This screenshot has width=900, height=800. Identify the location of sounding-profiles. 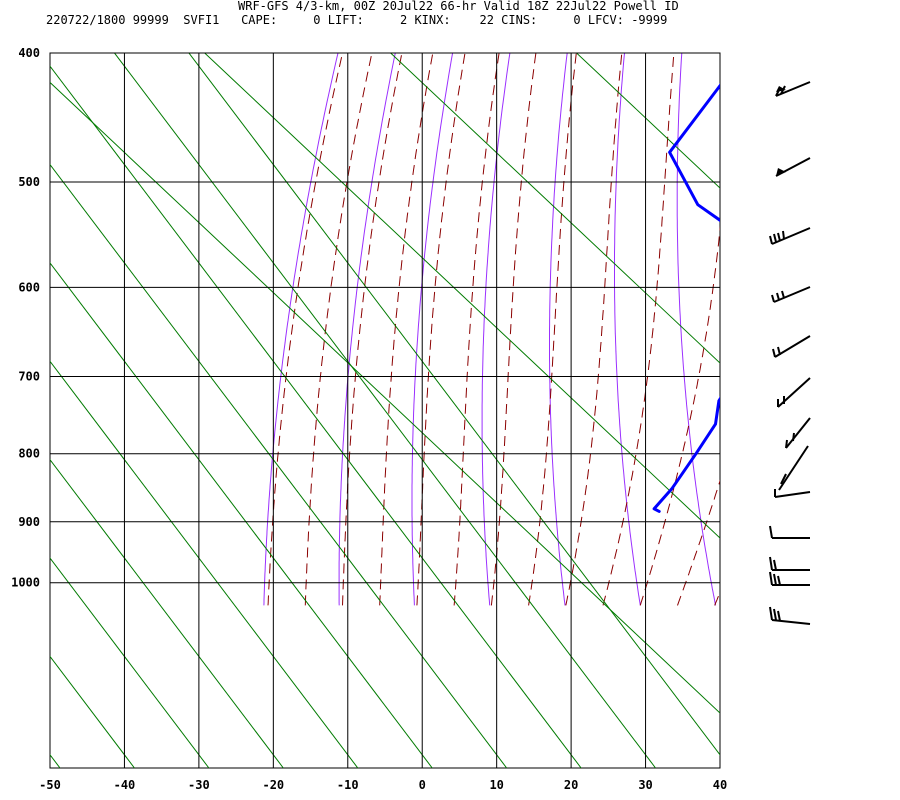
(758, 298).